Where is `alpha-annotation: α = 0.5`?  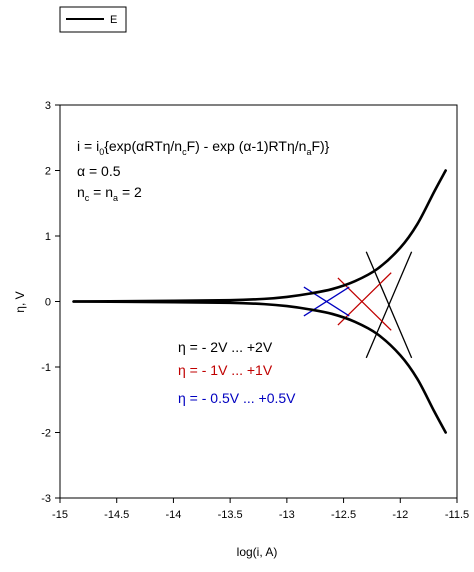 alpha-annotation: α = 0.5 is located at coordinates (99, 171).